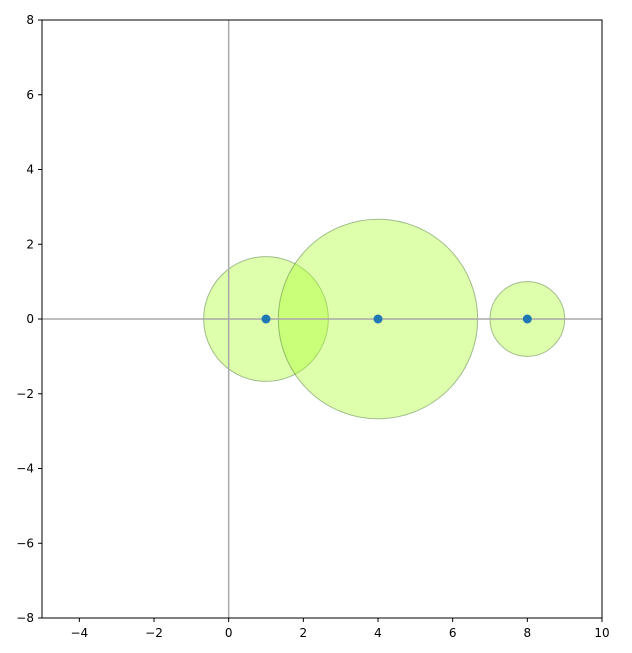 This screenshot has height=653, width=632. I want to click on y-axis: −8 −6 −4 −2 0 2 4 6 8, so click(29, 319).